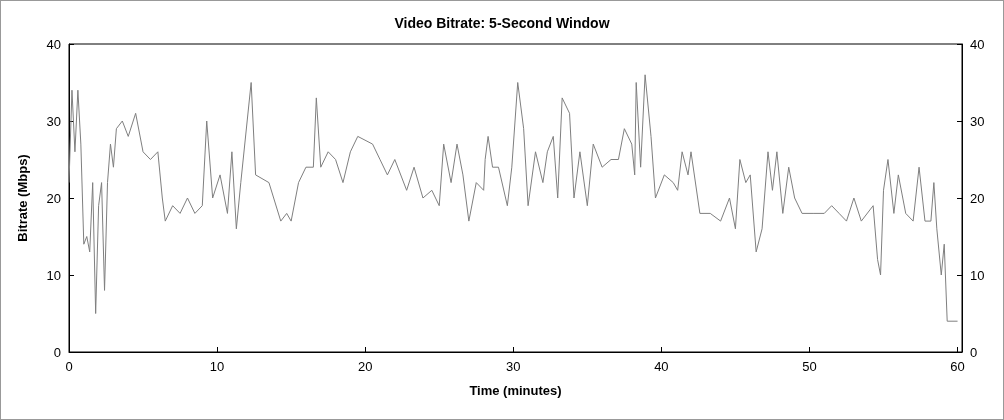 This screenshot has height=420, width=1004. What do you see at coordinates (957, 366) in the screenshot?
I see `x-tick-label: 60` at bounding box center [957, 366].